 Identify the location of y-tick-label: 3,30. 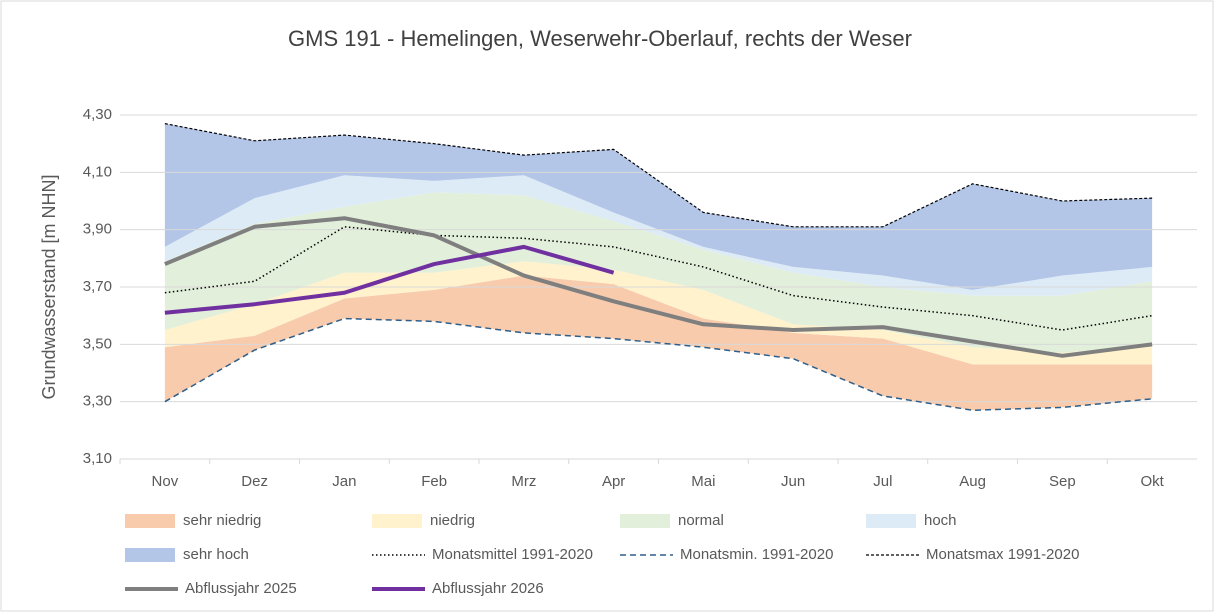
(97, 401).